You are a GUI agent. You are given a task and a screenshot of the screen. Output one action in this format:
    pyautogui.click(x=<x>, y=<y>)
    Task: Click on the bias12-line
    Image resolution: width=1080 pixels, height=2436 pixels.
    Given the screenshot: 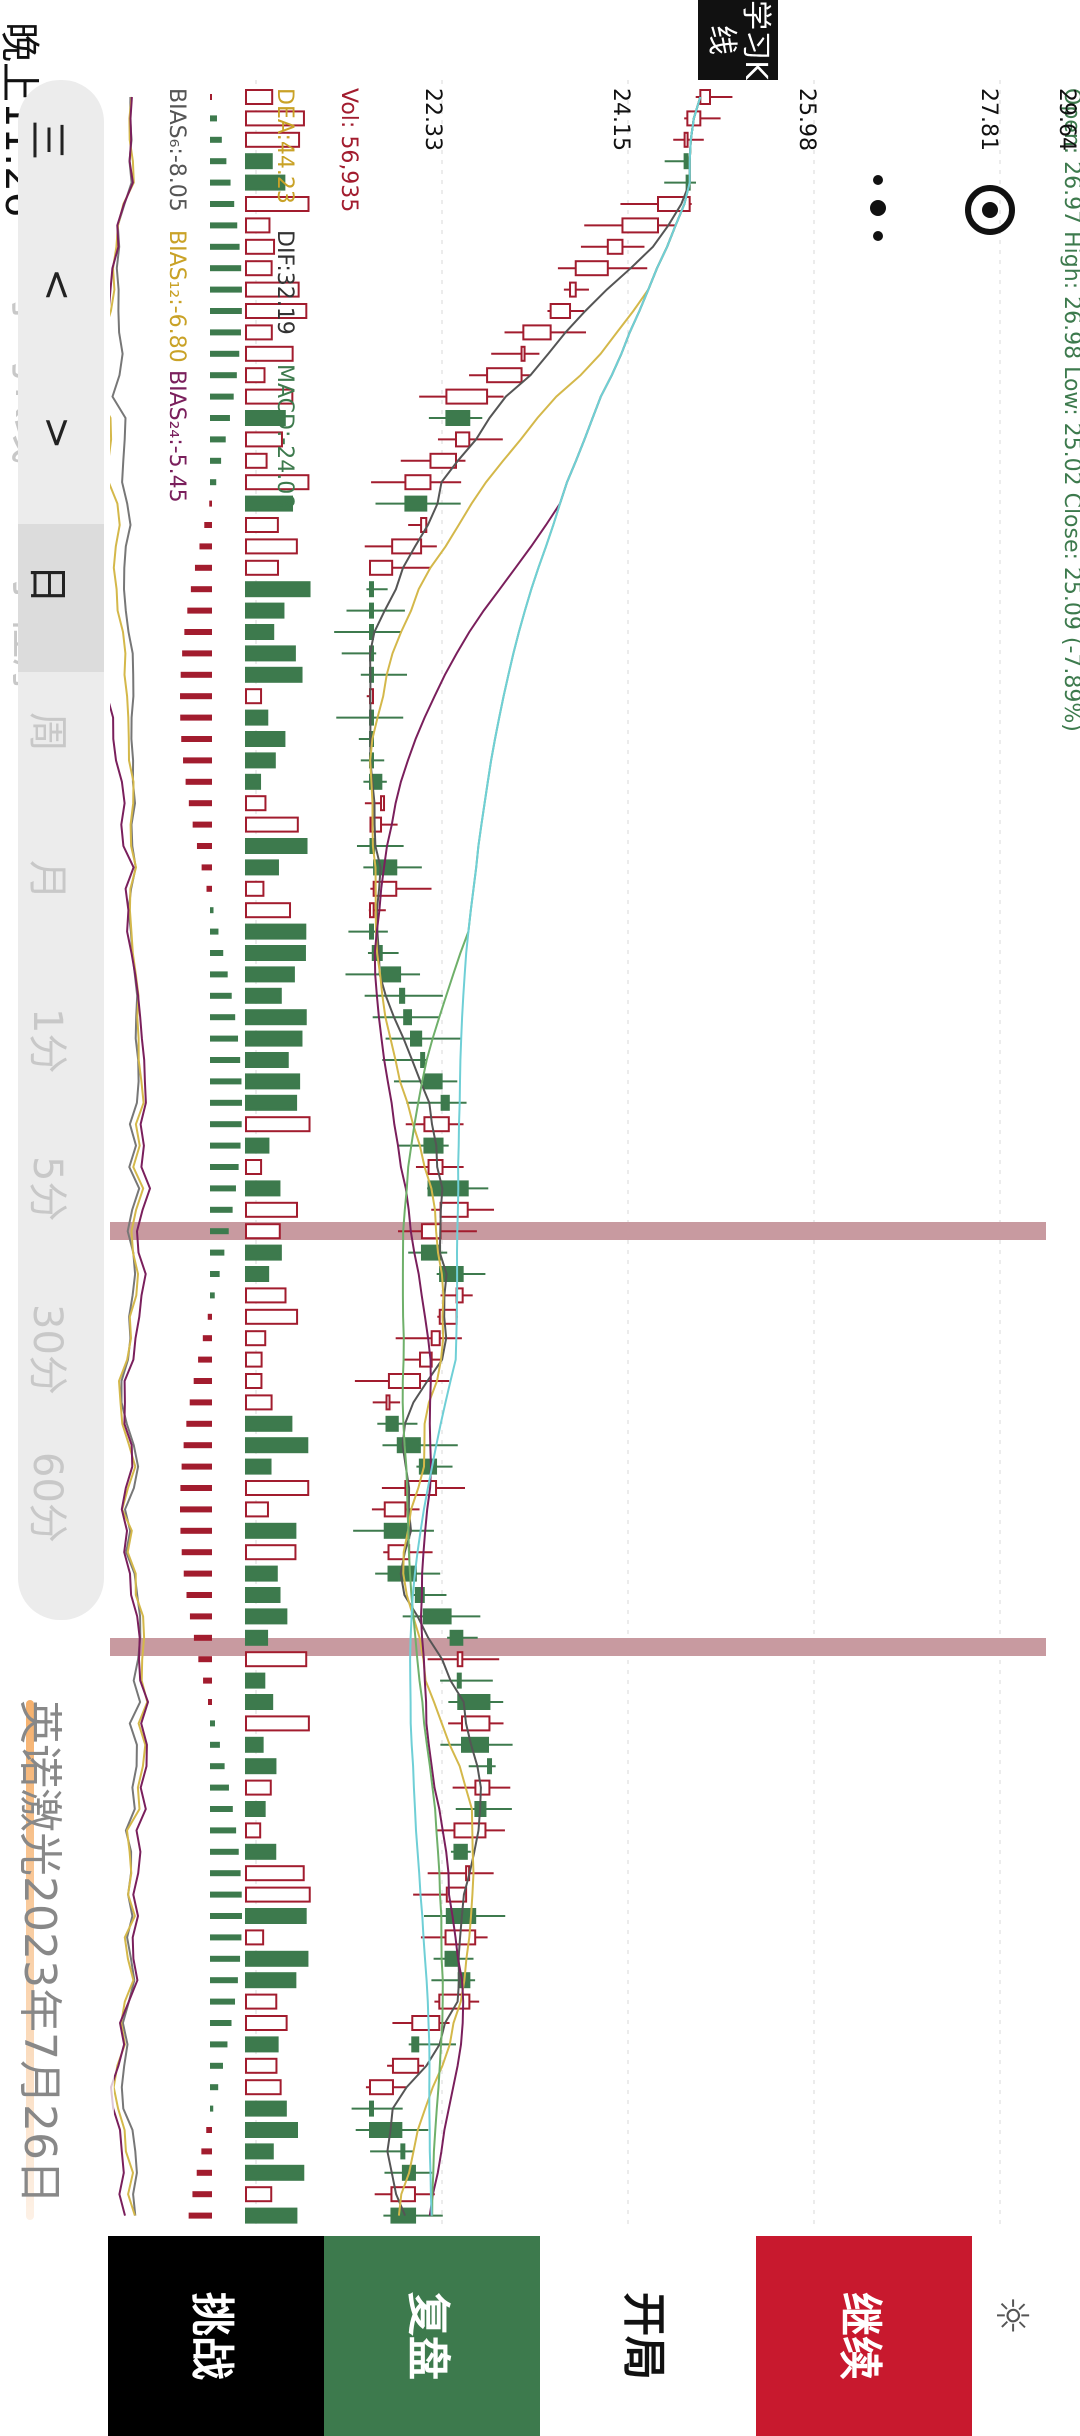 What is the action you would take?
    pyautogui.click(x=129, y=1156)
    